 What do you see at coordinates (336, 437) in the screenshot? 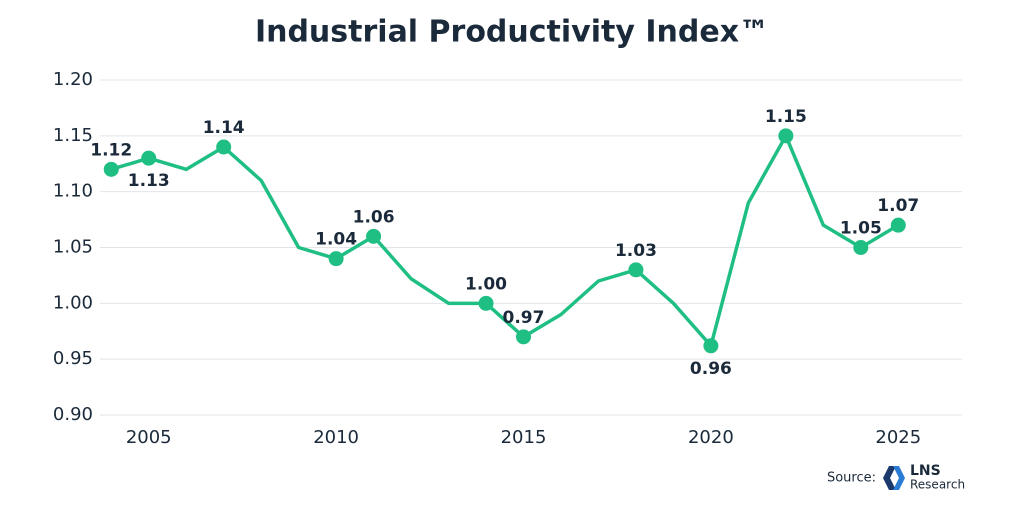
I see `x-tick-label: 2010` at bounding box center [336, 437].